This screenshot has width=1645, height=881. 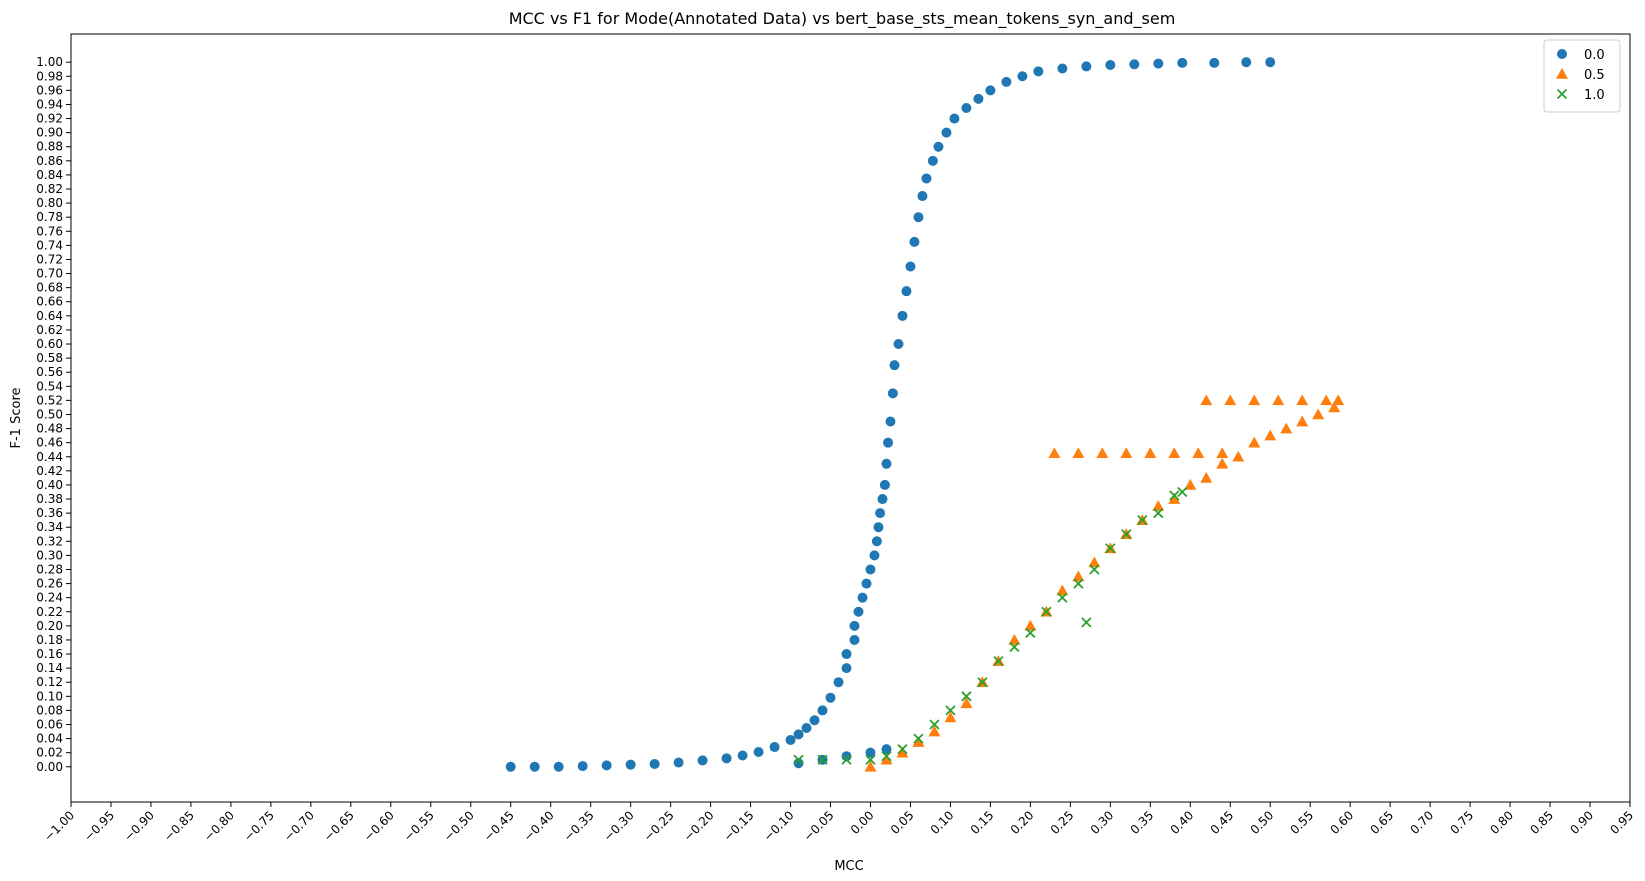 What do you see at coordinates (49, 288) in the screenshot?
I see `y-tick-label: 0.68` at bounding box center [49, 288].